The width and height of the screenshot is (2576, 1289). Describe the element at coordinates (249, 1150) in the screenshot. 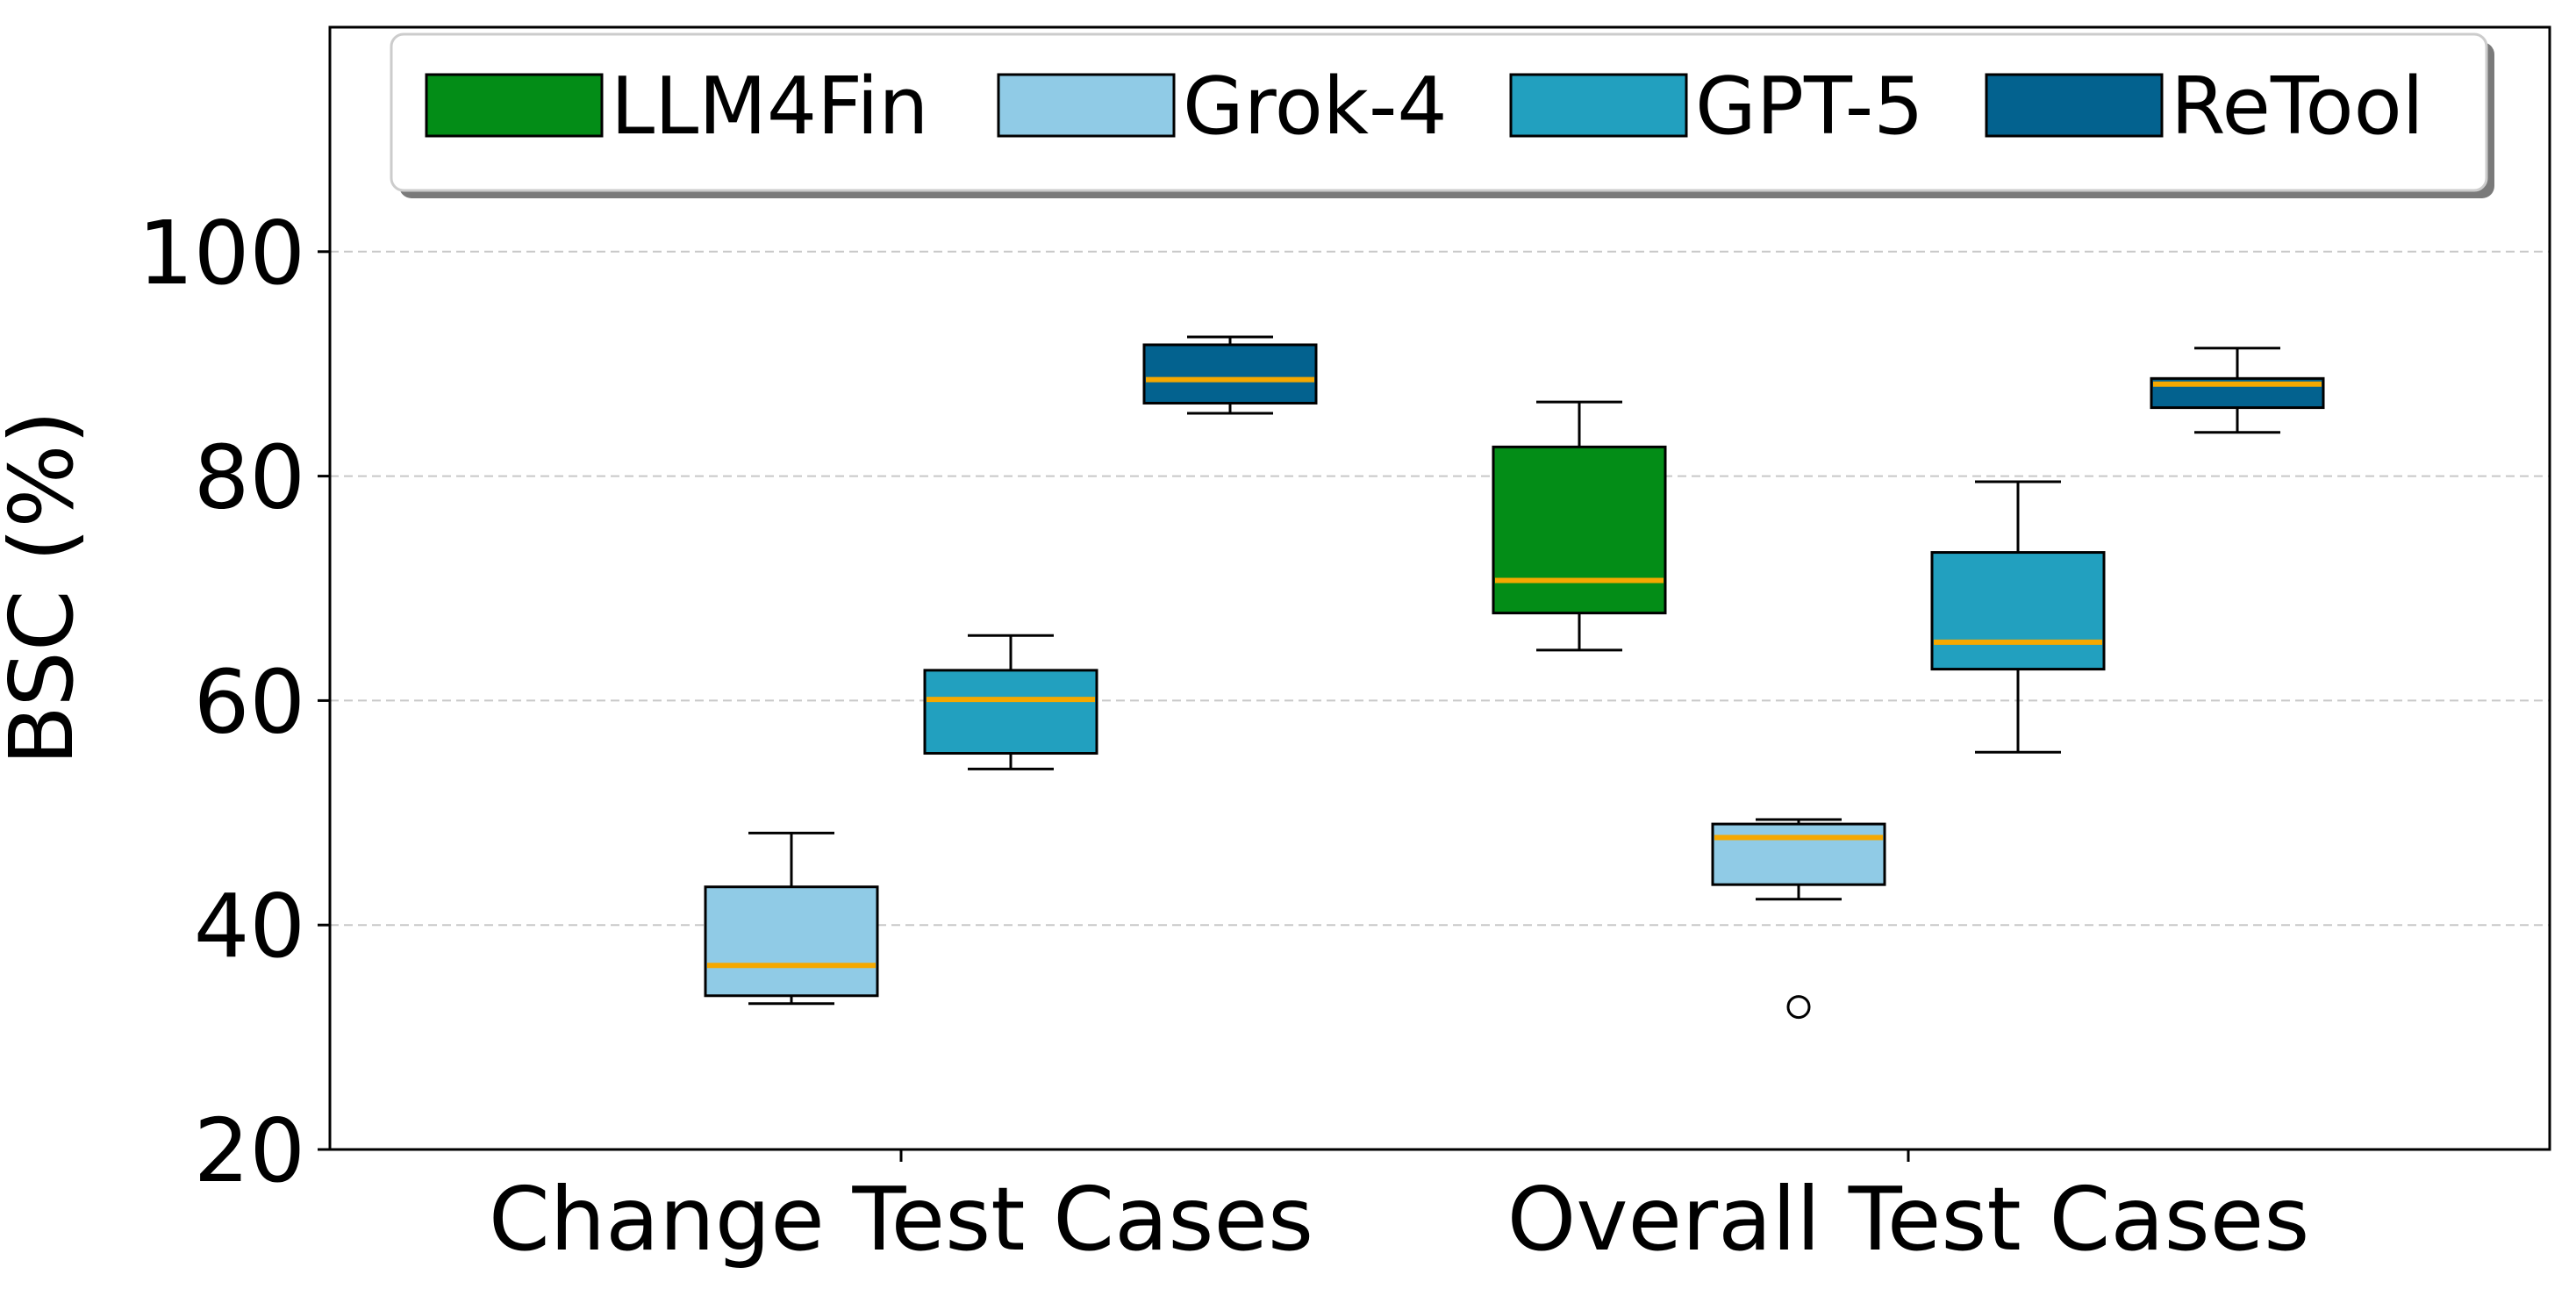

I see `y-tick-label: 20` at that location.